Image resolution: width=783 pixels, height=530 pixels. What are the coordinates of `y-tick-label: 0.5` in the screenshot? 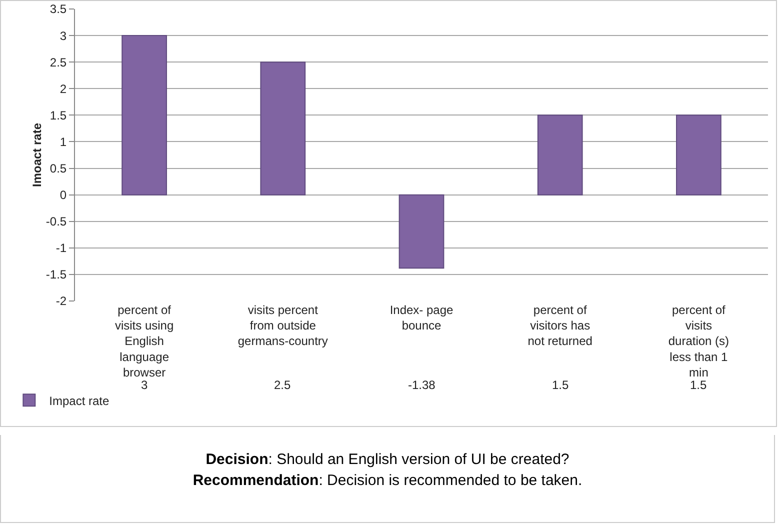 It's located at (58, 168).